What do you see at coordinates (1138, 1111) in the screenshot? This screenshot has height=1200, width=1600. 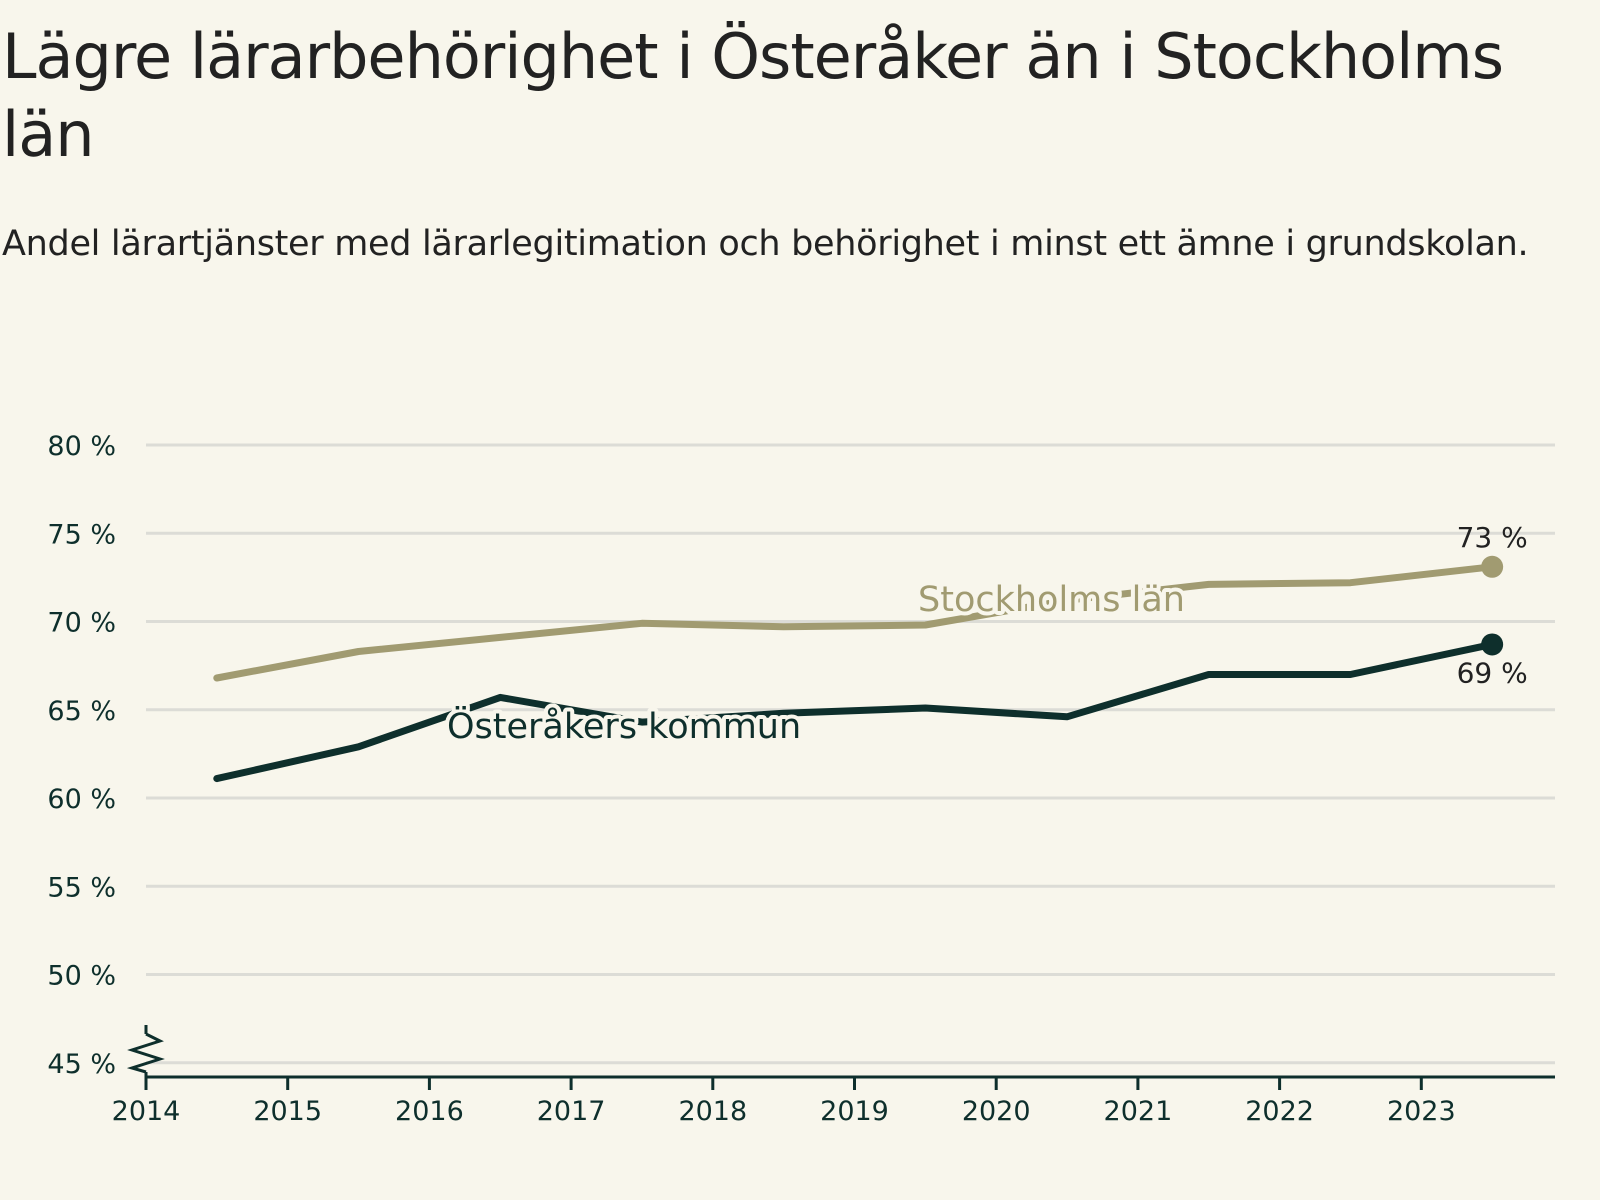 I see `x-tick-label: 2021` at bounding box center [1138, 1111].